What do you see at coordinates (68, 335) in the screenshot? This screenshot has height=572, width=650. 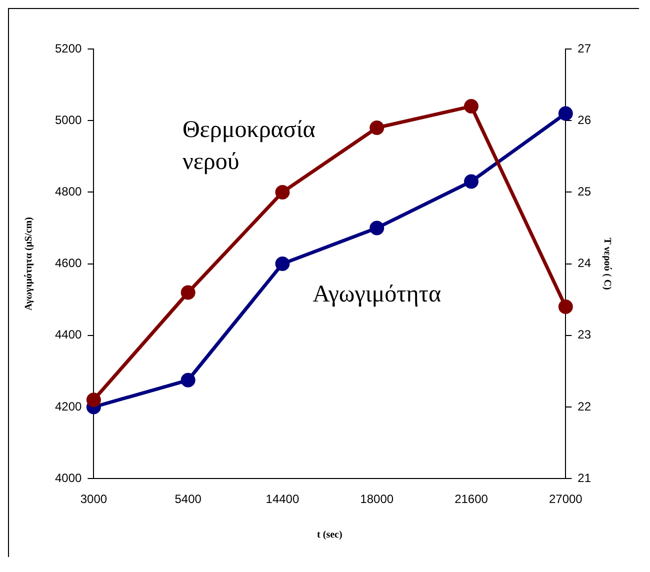 I see `y-tick-label: 4400` at bounding box center [68, 335].